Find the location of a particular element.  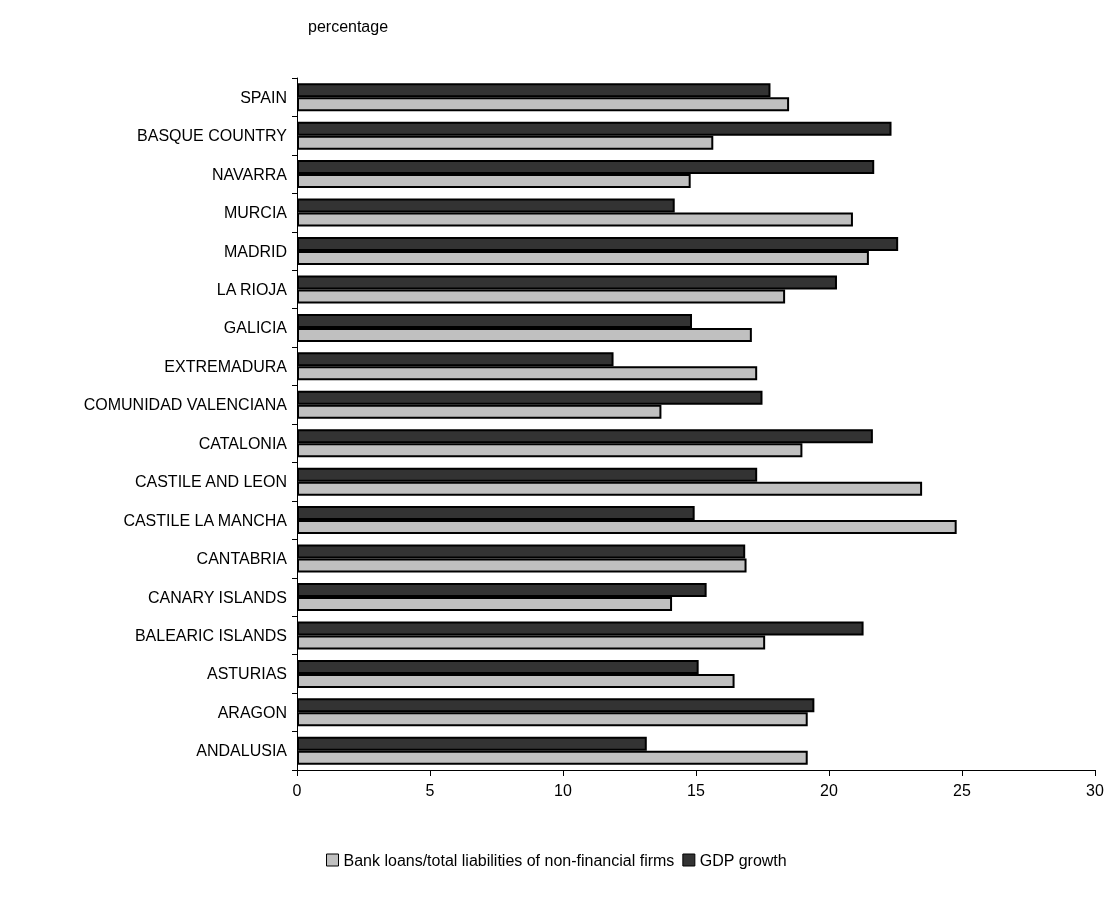

y-tick-label: MADRID is located at coordinates (255, 251).